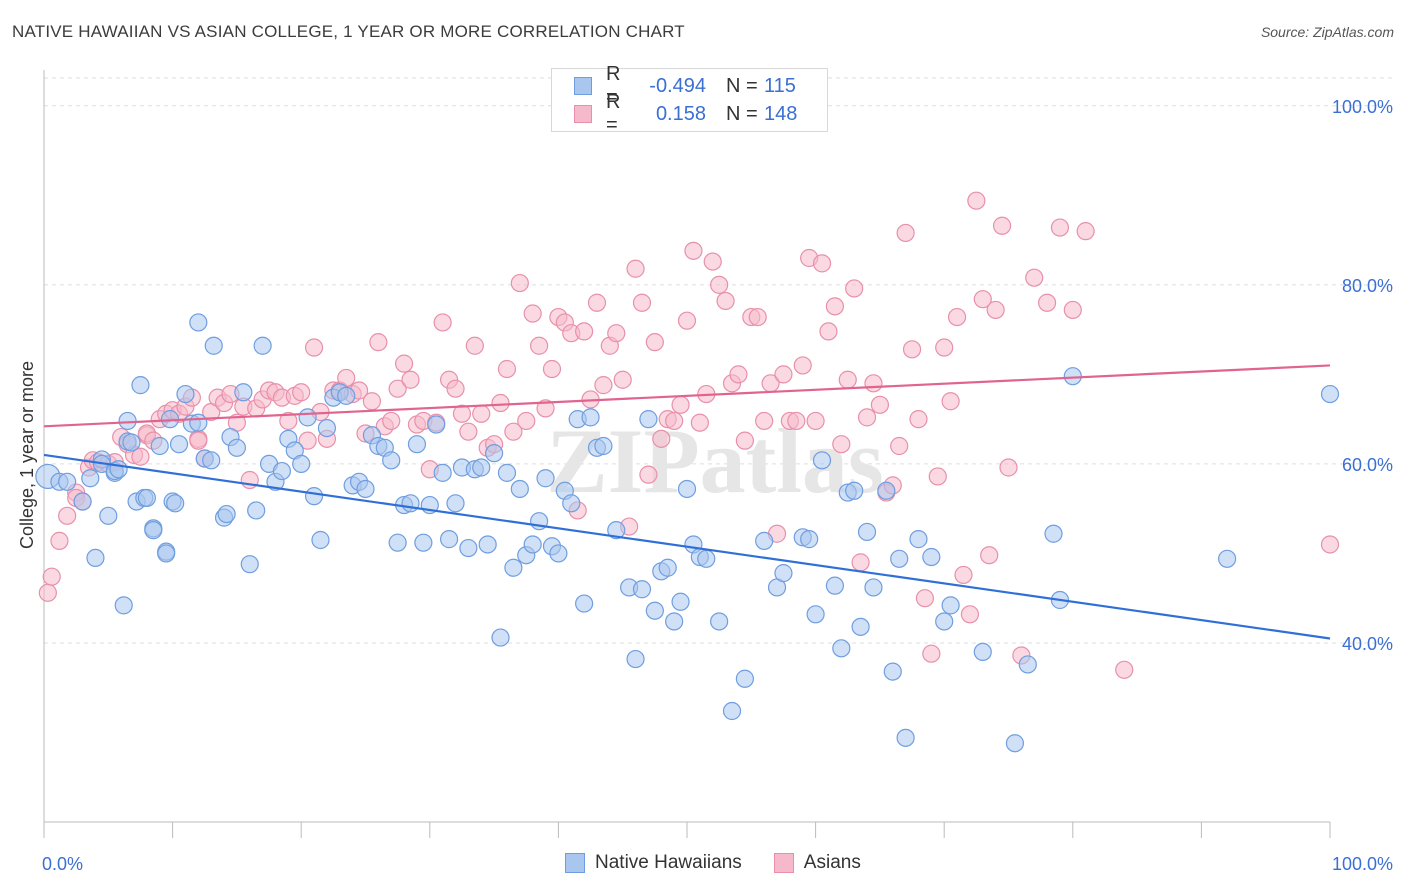  What do you see at coordinates (668, 862) in the screenshot?
I see `legend-label: Native Hawaiians` at bounding box center [668, 862].